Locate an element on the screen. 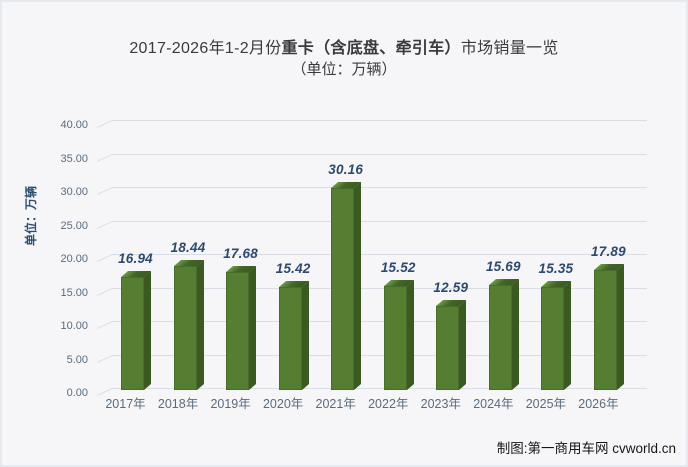 The width and height of the screenshot is (688, 467). x-axis-label: 2025年 is located at coordinates (546, 404).